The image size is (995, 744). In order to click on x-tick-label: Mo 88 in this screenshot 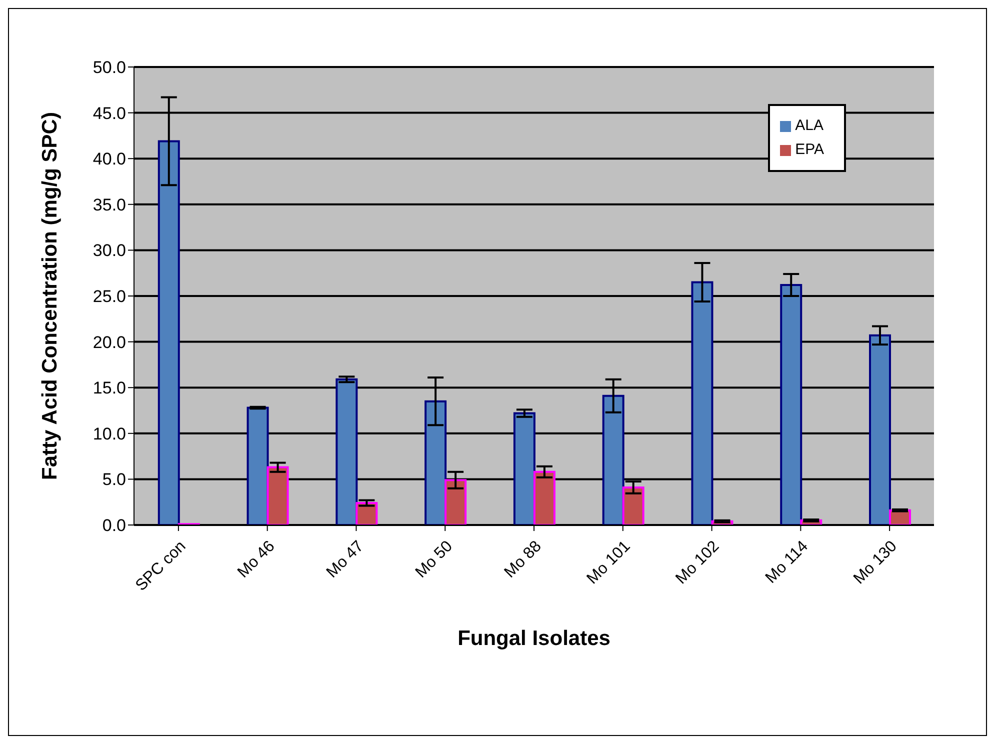, I will do `click(523, 560)`.